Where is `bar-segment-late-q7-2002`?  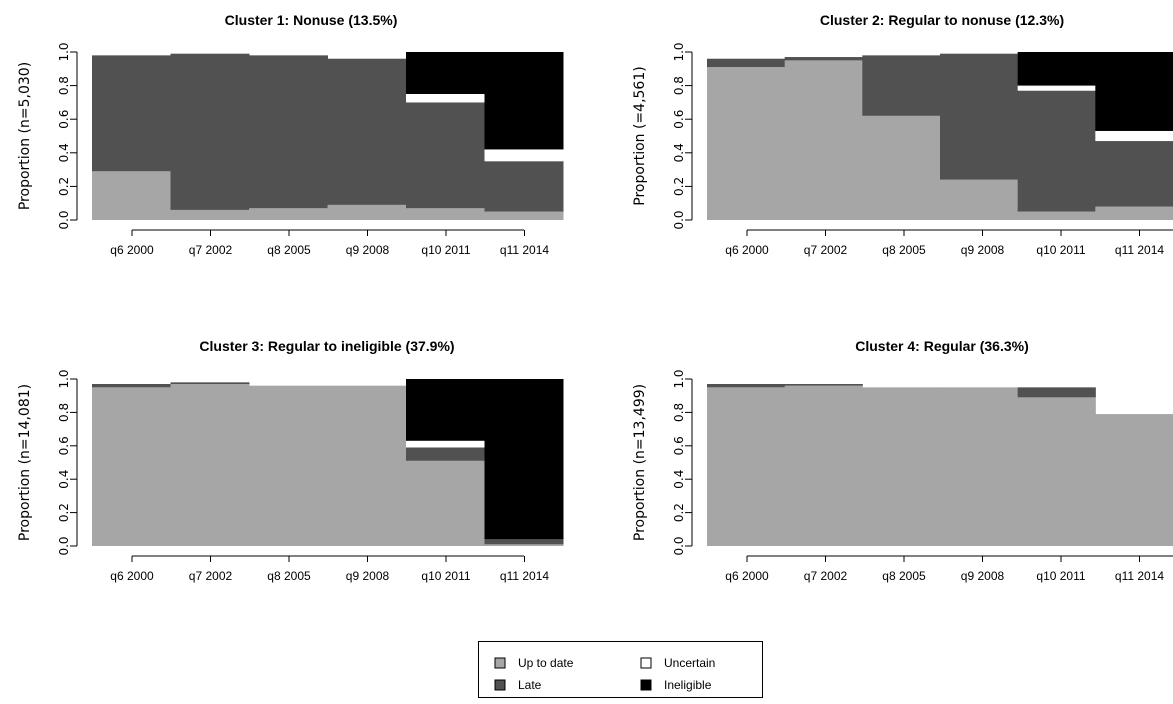
bar-segment-late-q7-2002 is located at coordinates (210, 131).